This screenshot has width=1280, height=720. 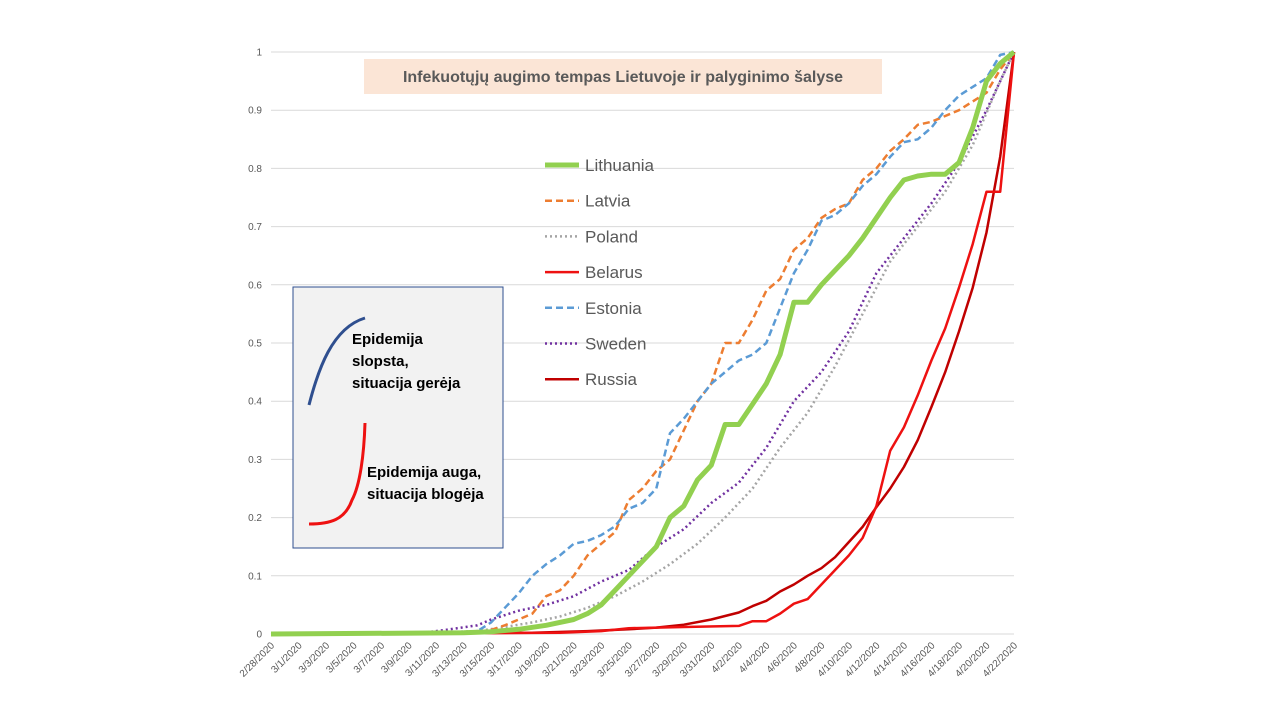 What do you see at coordinates (615, 344) in the screenshot?
I see `legend-label-sweden: Sweden` at bounding box center [615, 344].